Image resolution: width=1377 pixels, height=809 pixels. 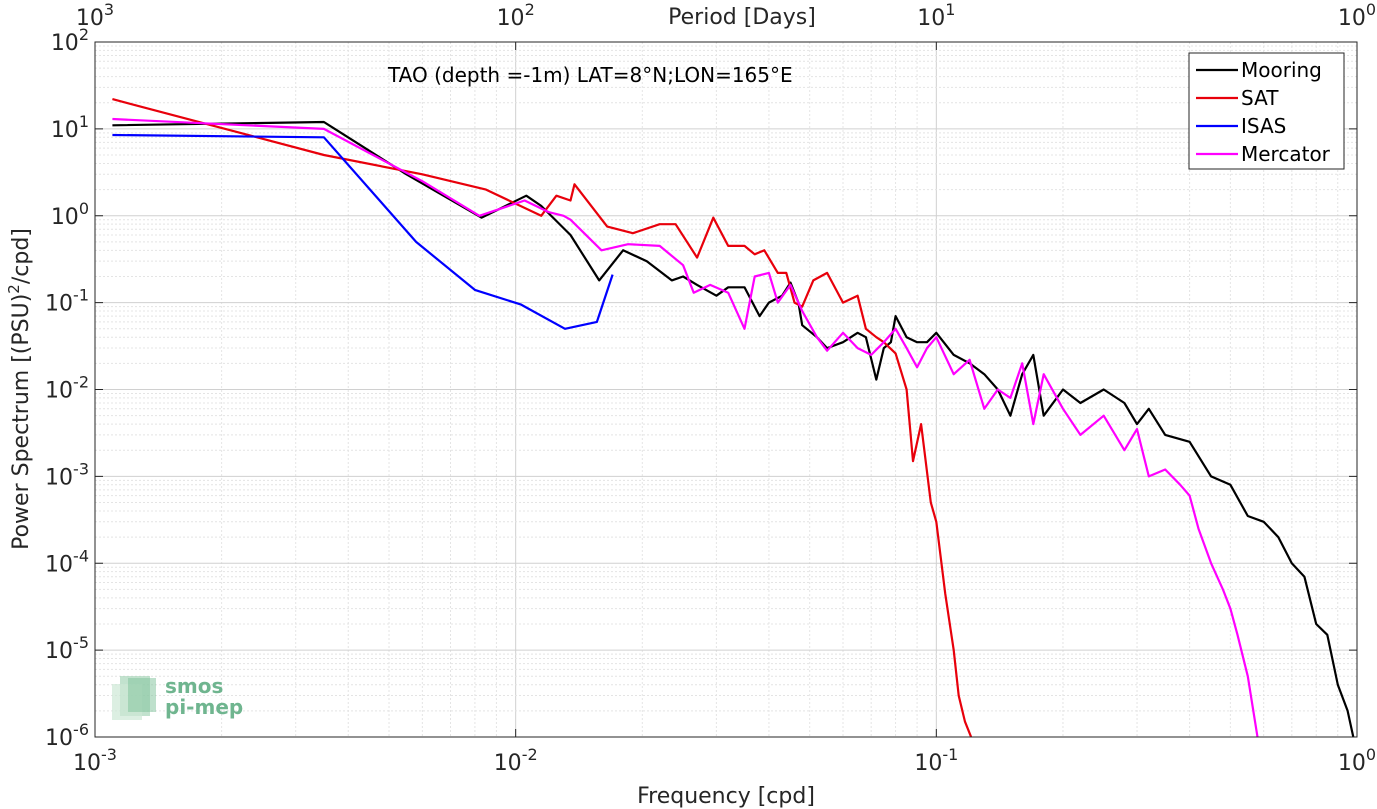 I want to click on legend-label-sat: SAT, so click(x=1260, y=98).